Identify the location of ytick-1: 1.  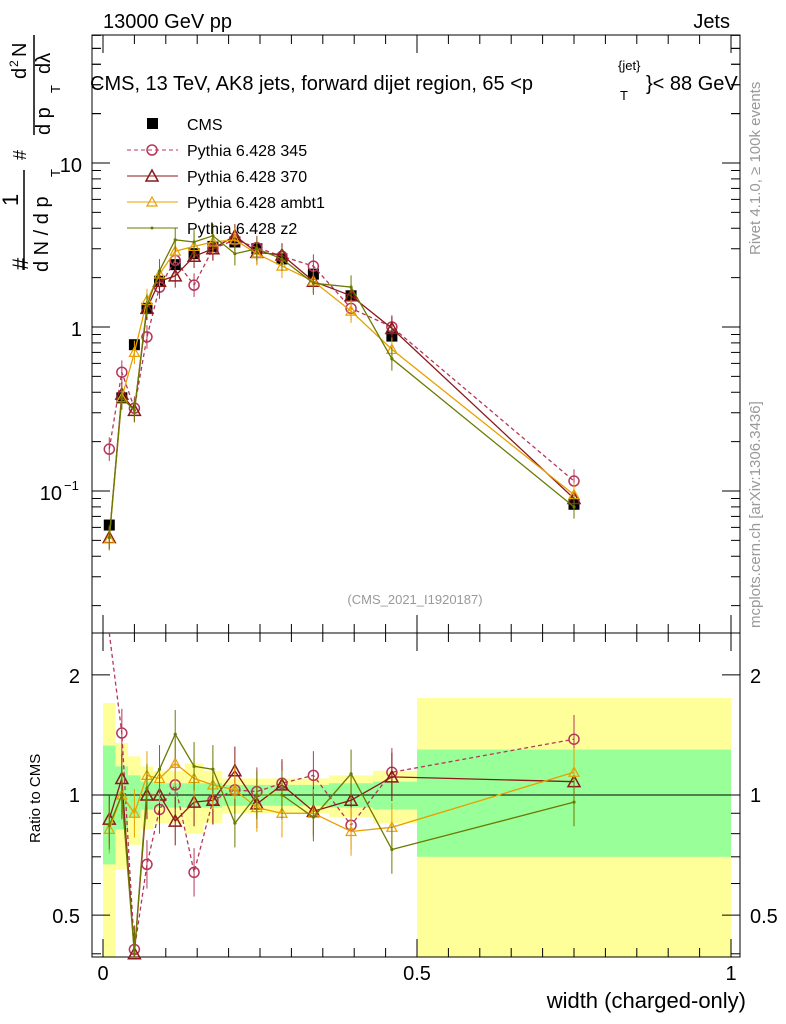
(76, 330).